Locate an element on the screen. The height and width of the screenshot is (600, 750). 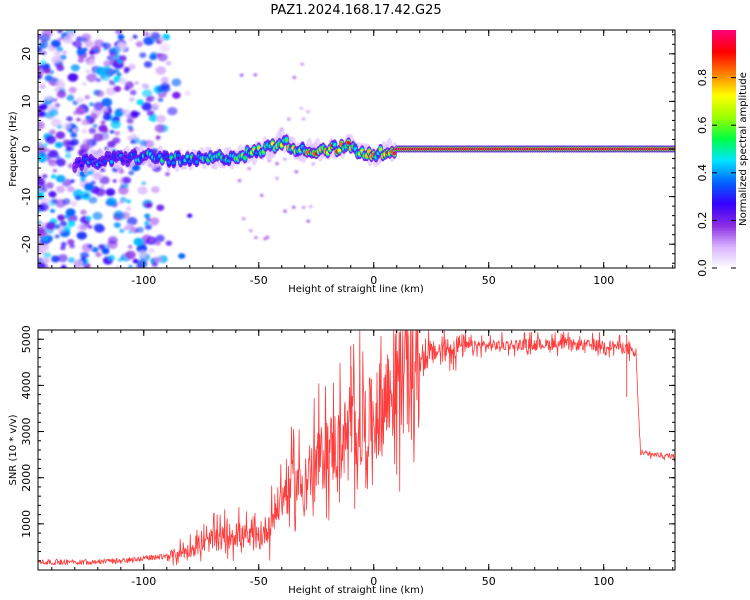
spectrogram-xtick-label: -50 is located at coordinates (259, 280).